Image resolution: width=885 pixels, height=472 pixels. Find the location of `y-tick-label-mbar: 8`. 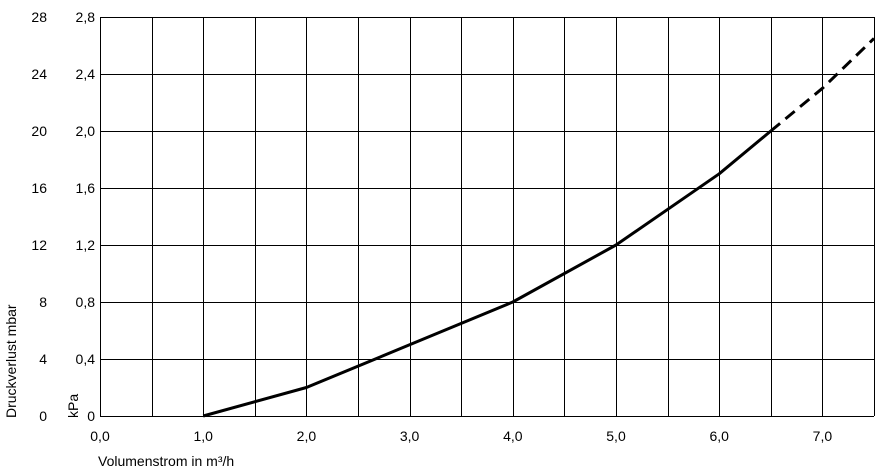

y-tick-label-mbar: 8 is located at coordinates (43, 302).